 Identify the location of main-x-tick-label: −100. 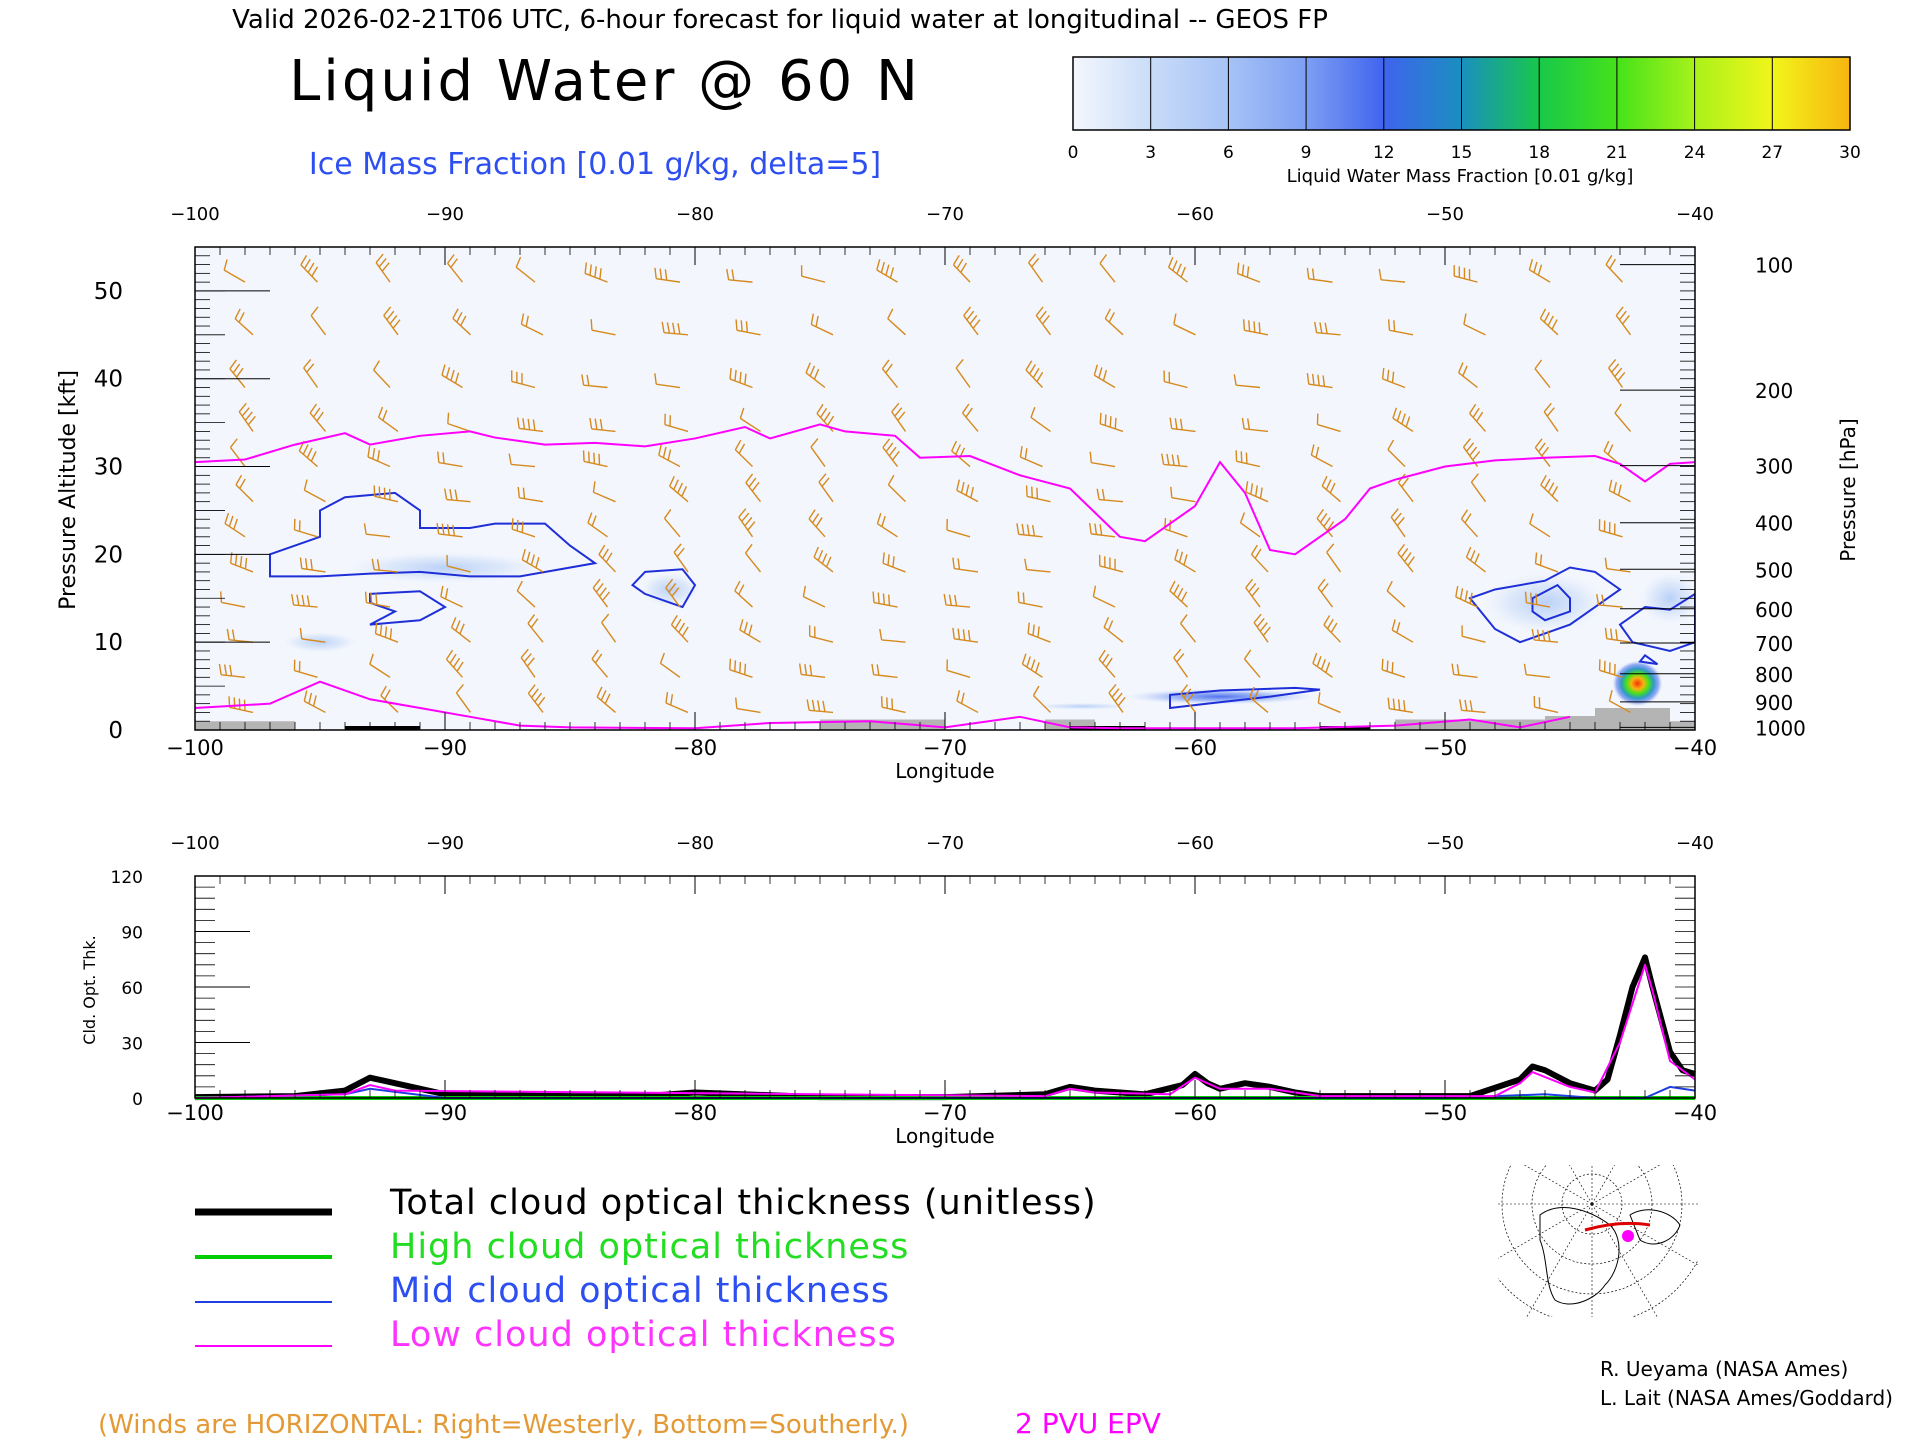
(195, 748).